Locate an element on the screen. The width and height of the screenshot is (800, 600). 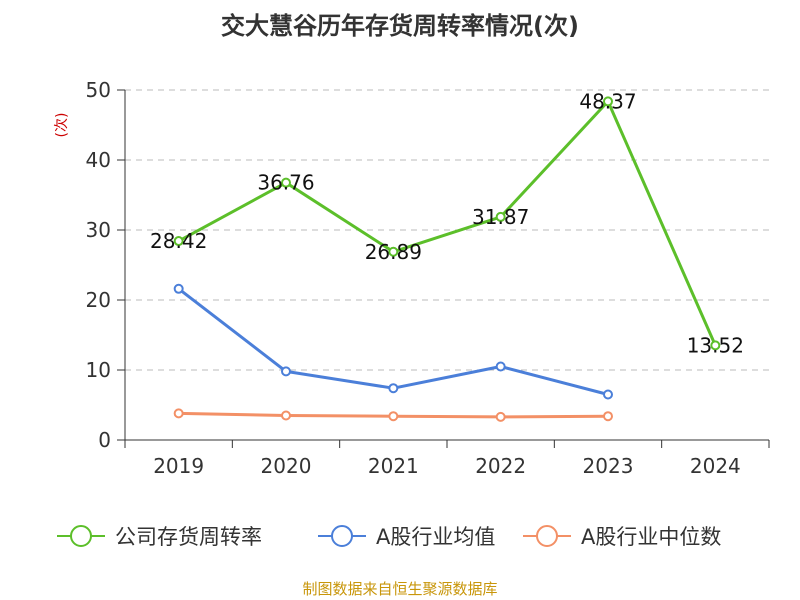
series-line is located at coordinates (393, 341).